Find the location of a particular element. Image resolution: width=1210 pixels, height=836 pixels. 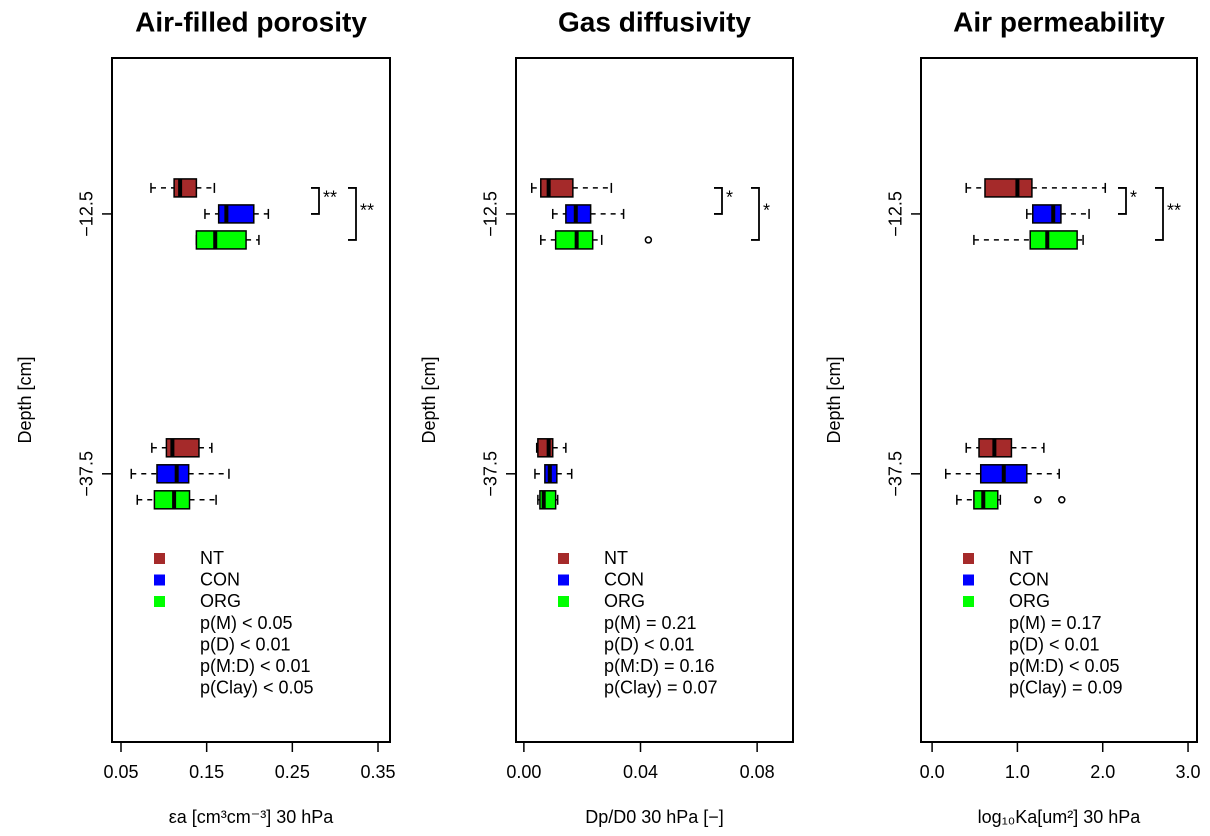

x-tick-label: 0.25 is located at coordinates (292, 772).